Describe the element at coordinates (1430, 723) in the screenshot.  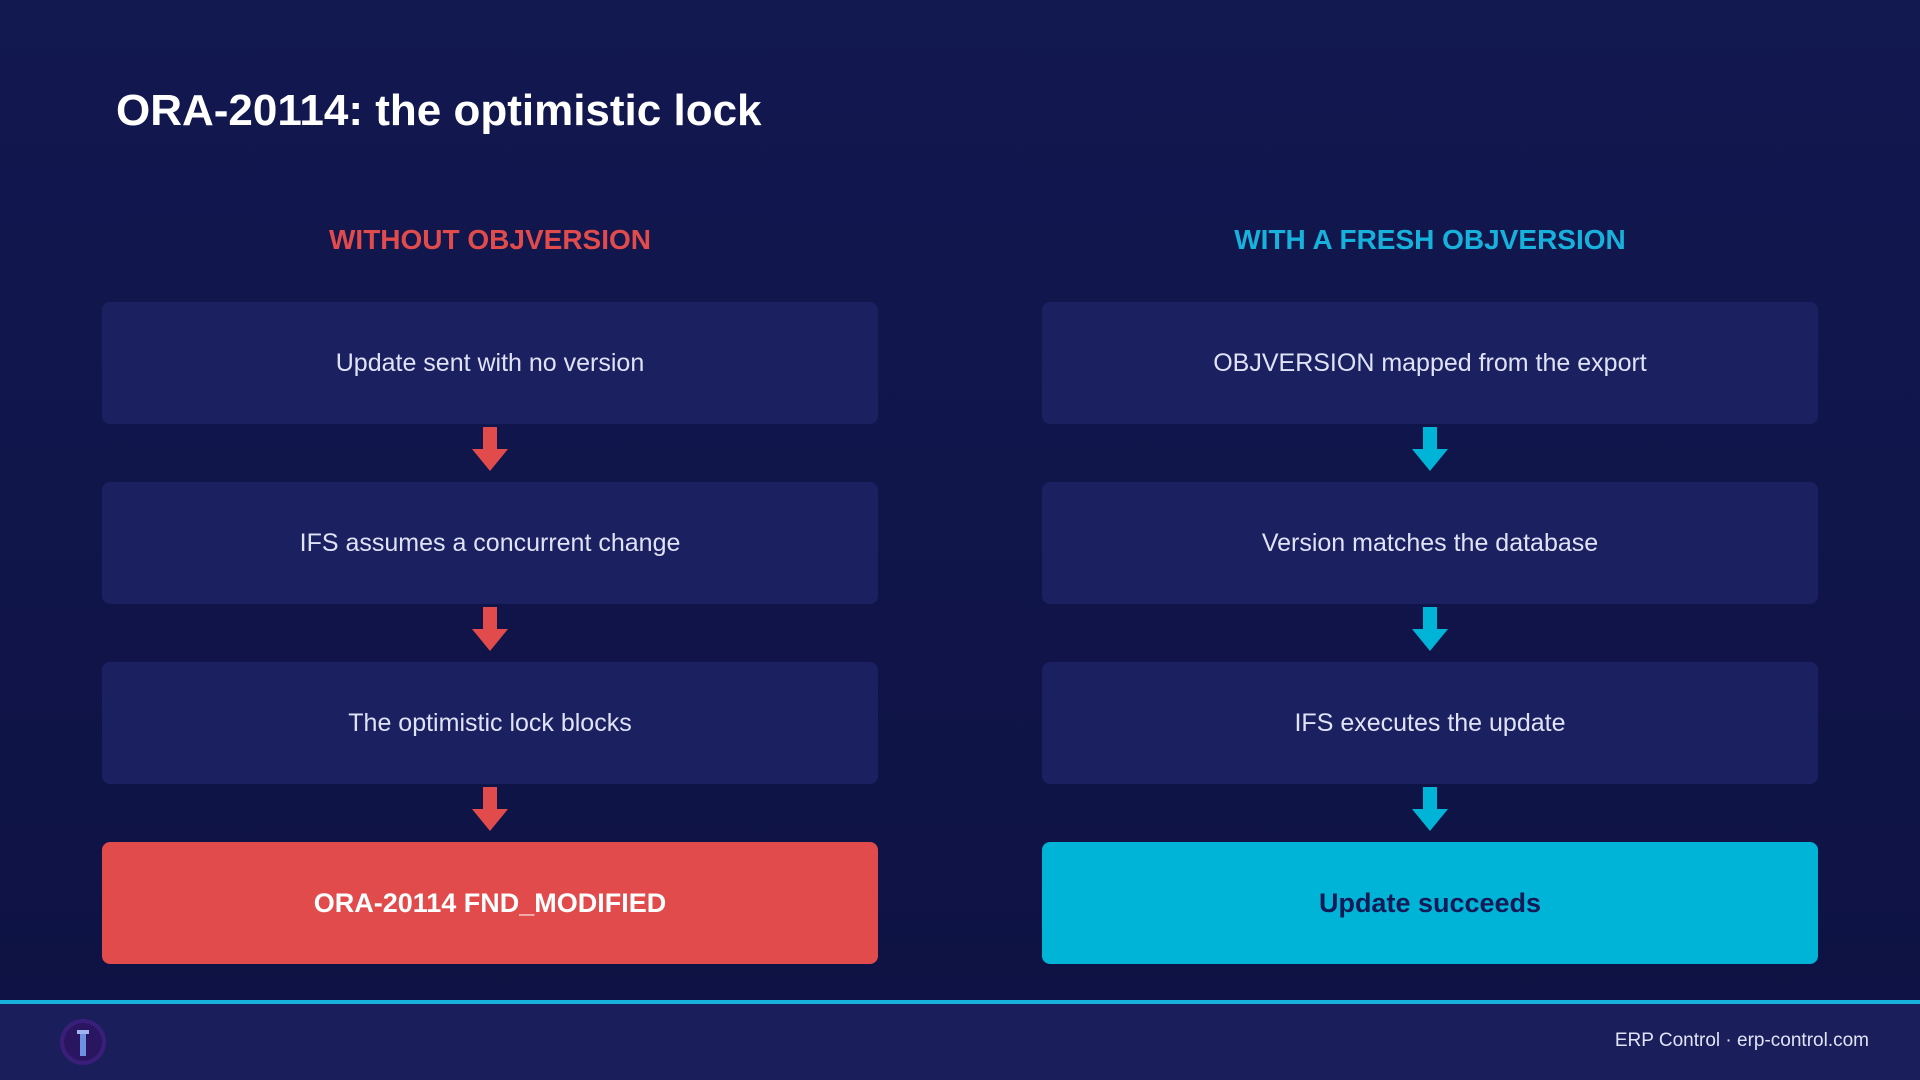
I see `step-box: IFS executes the update` at that location.